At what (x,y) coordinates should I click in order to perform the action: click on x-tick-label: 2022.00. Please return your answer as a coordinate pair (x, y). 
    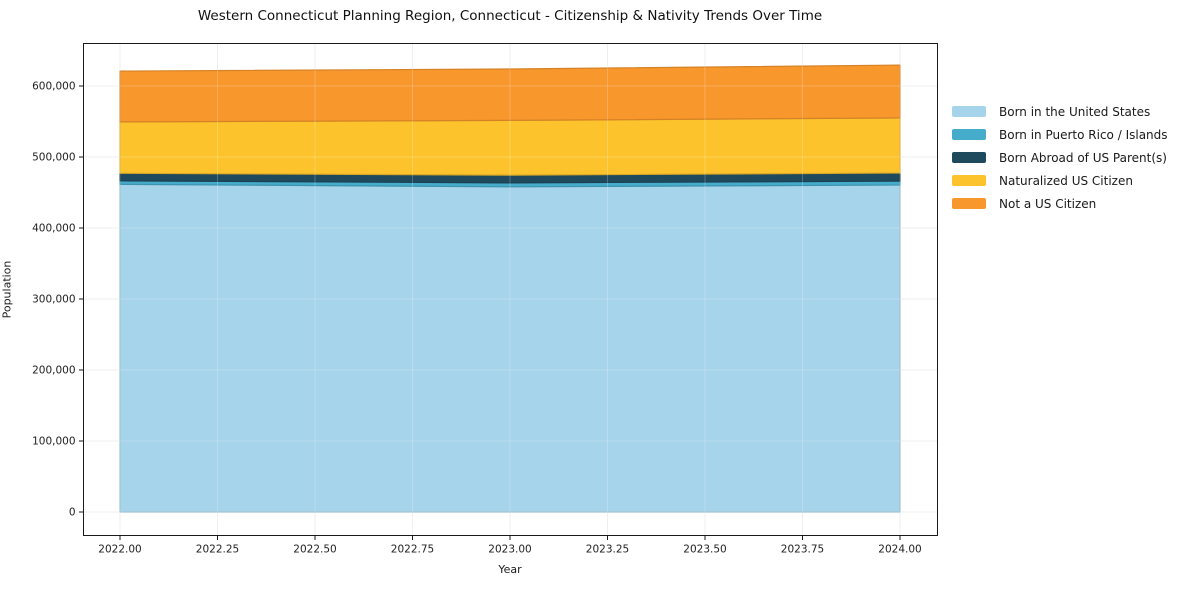
    Looking at the image, I should click on (119, 550).